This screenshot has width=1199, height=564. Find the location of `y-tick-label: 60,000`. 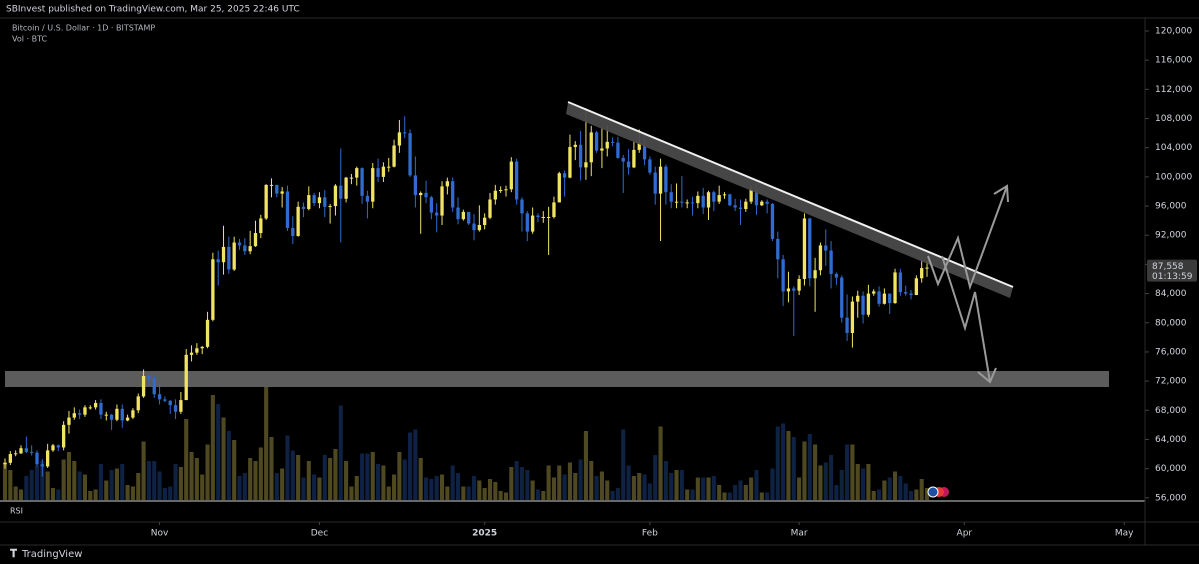

y-tick-label: 60,000 is located at coordinates (1171, 469).